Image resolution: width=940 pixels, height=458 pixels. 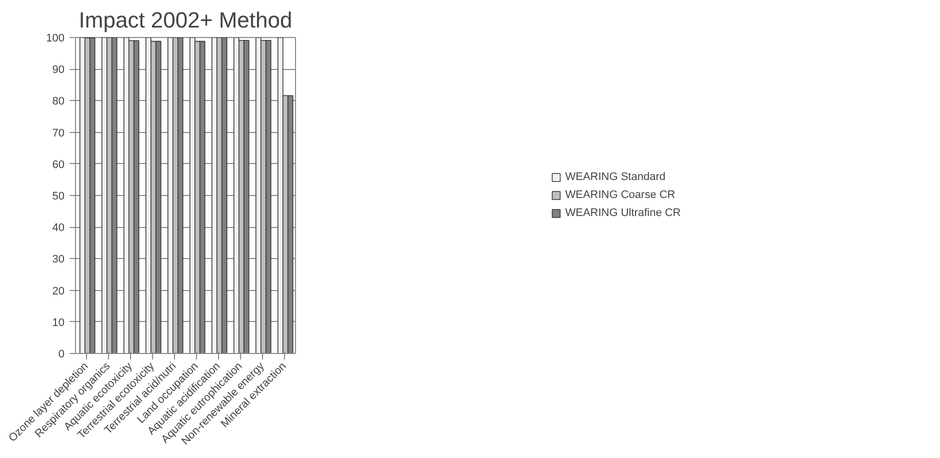 I want to click on y-tick-label: 90, so click(x=58, y=70).